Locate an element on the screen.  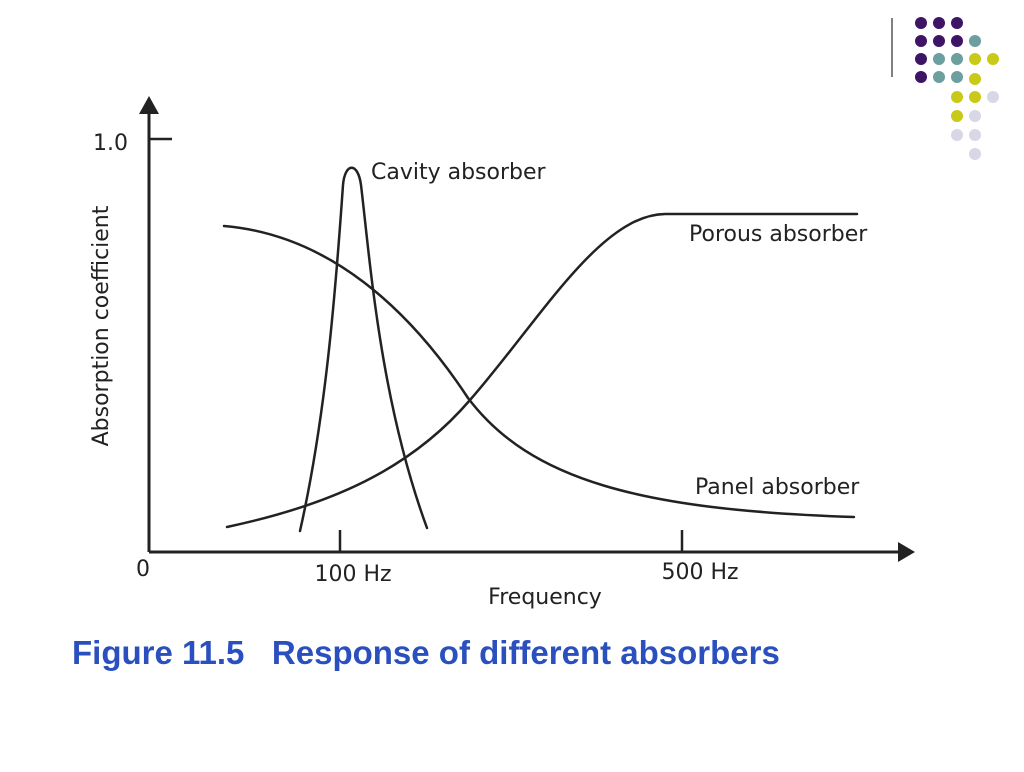
x-axis-arrowhead is located at coordinates (906, 552).